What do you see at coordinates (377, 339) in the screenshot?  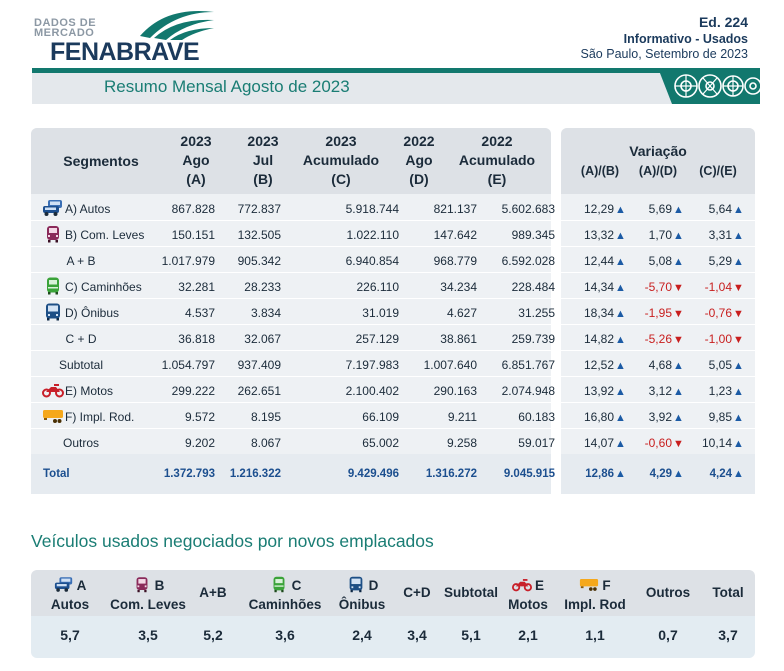 I see `row-value: 257.129` at bounding box center [377, 339].